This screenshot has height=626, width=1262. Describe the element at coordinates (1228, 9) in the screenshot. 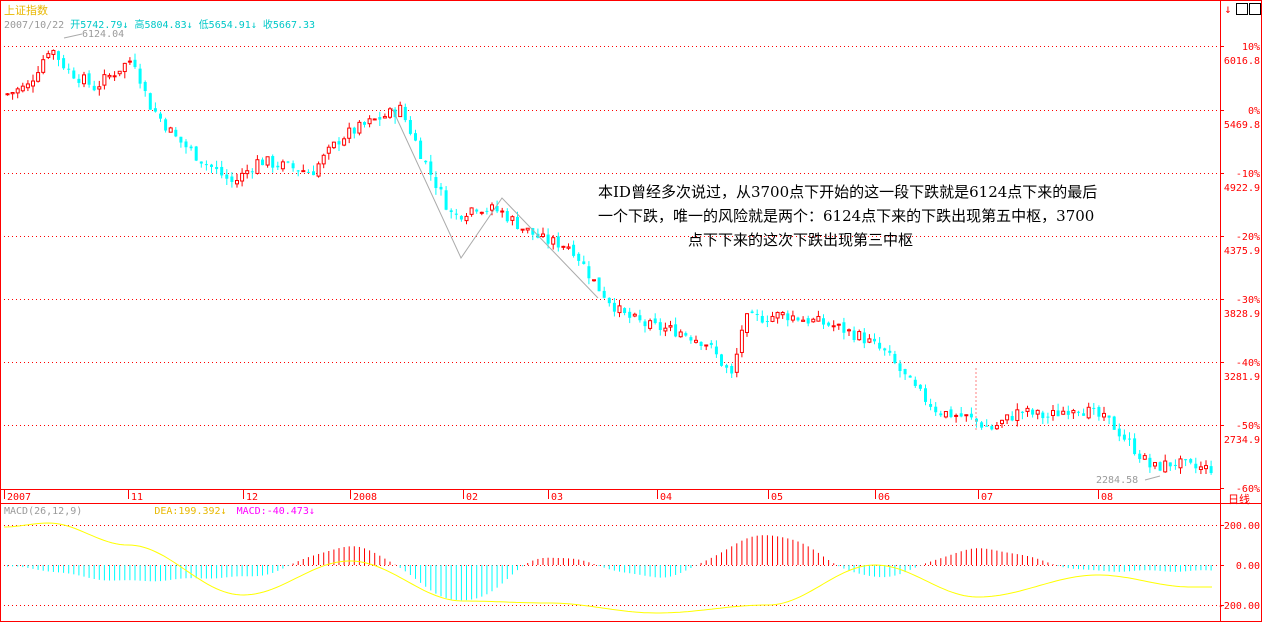

I see `down-arrow-button: ↓` at that location.